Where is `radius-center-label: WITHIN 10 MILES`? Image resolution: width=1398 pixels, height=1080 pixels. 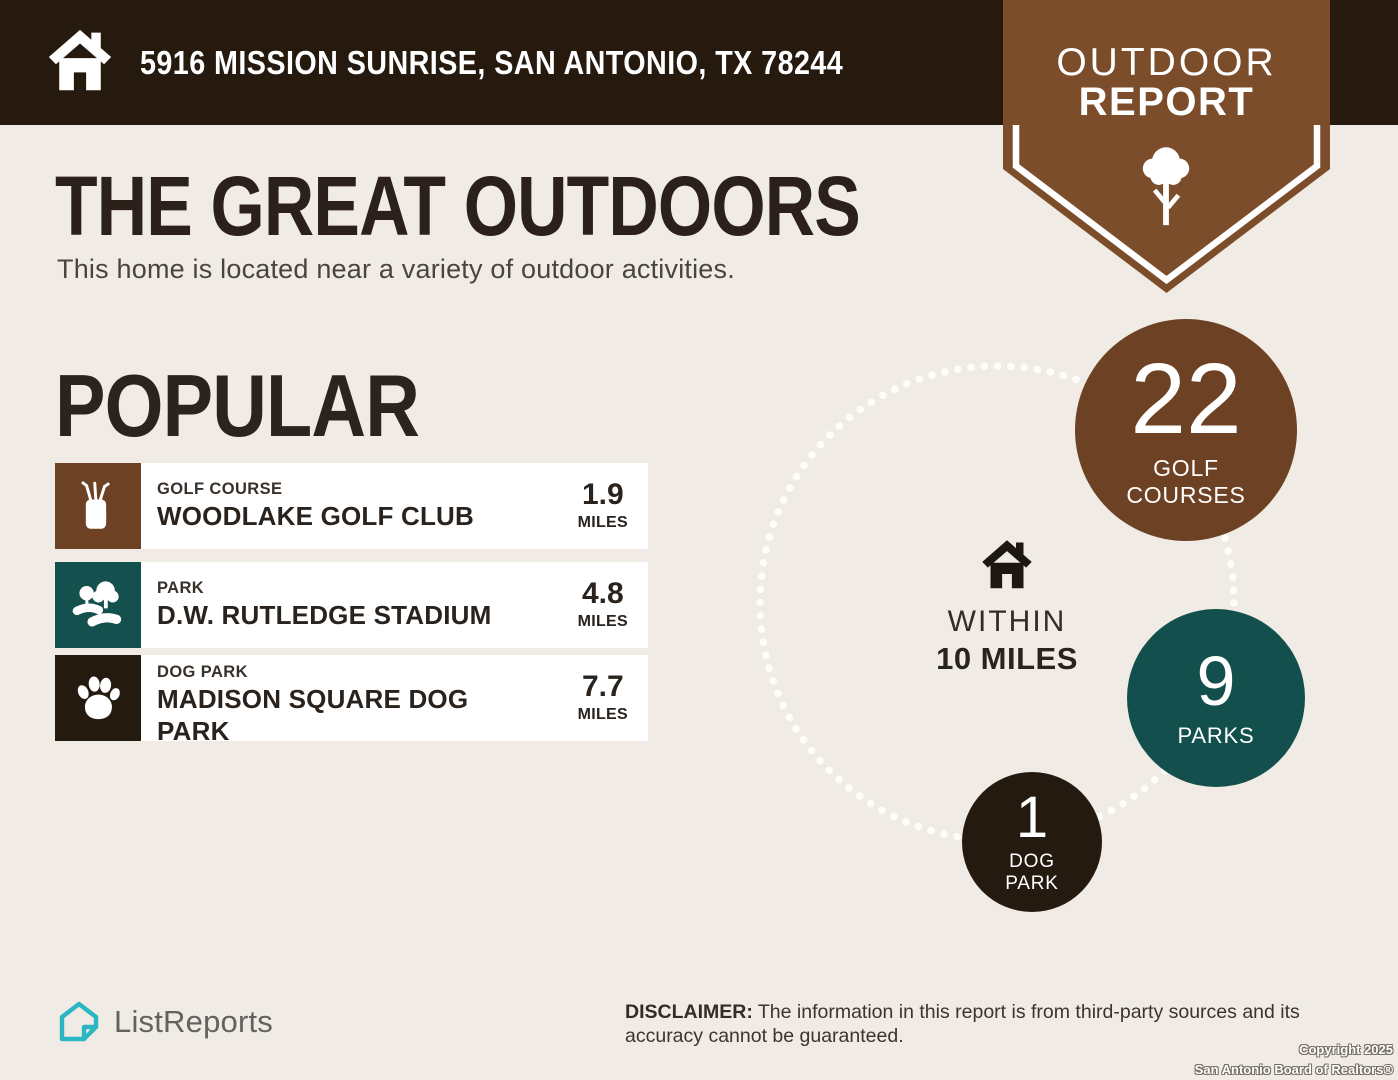
radius-center-label: WITHIN 10 MILES is located at coordinates (1007, 608).